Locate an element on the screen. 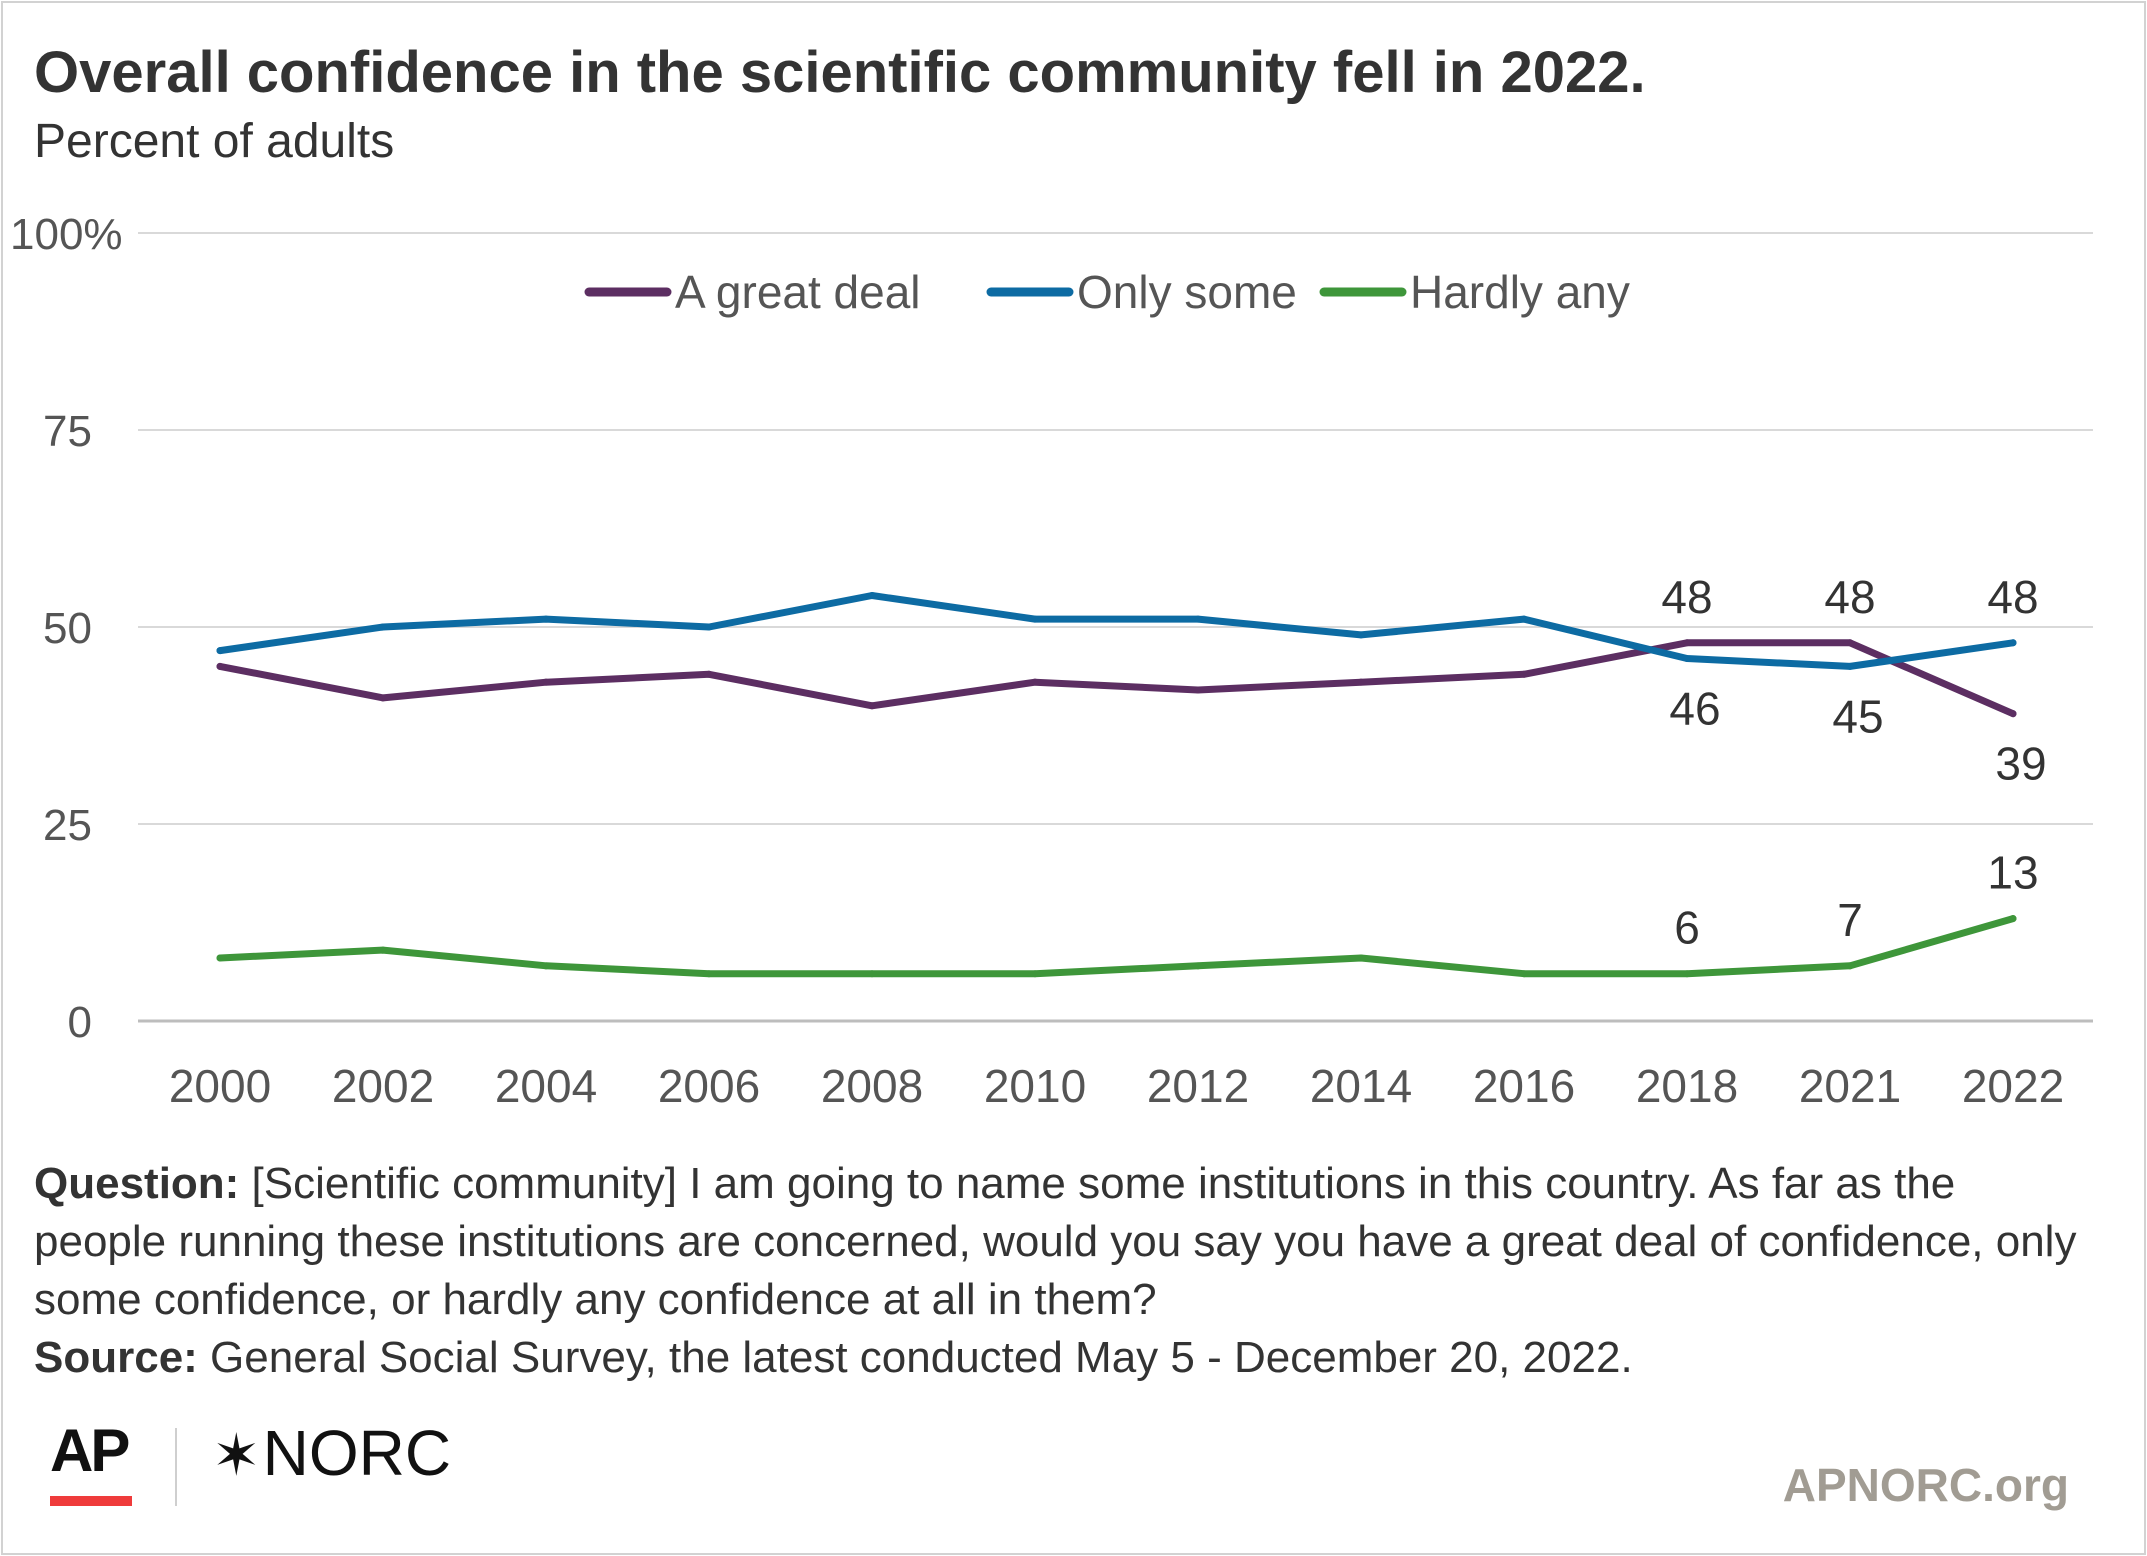  norc-star-icon: ✶ is located at coordinates (236, 1455).